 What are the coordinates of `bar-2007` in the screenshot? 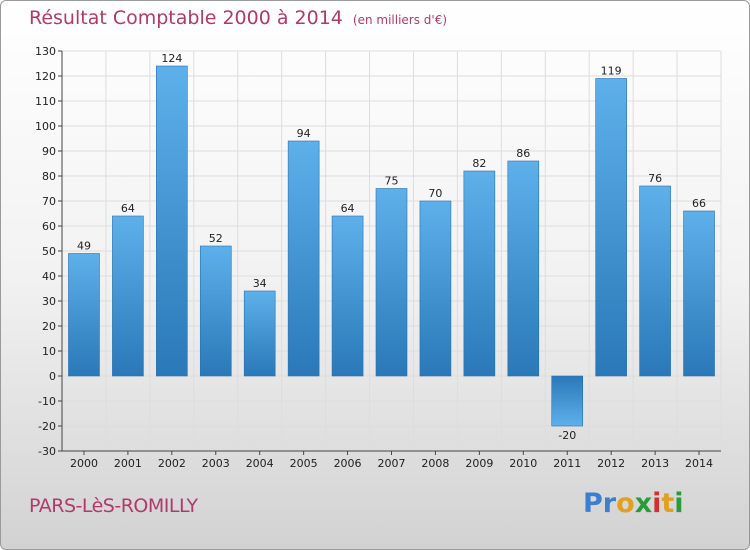 It's located at (391, 282).